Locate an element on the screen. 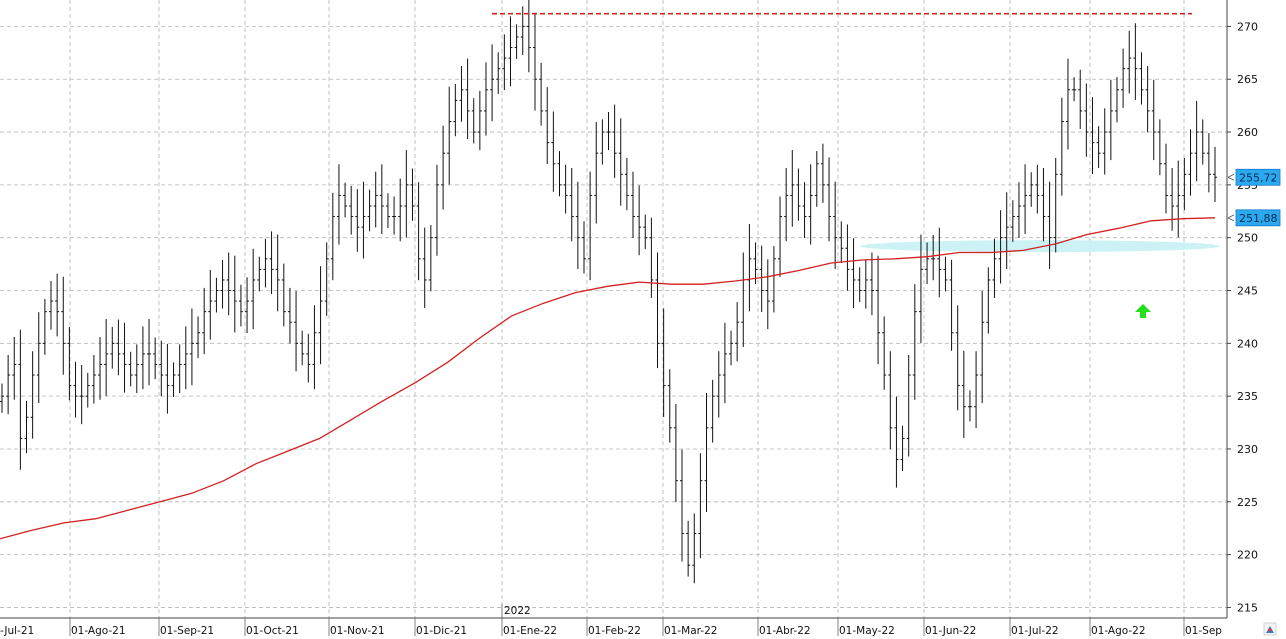 Image resolution: width=1286 pixels, height=639 pixels. y-tick-label: 260 is located at coordinates (1247, 132).